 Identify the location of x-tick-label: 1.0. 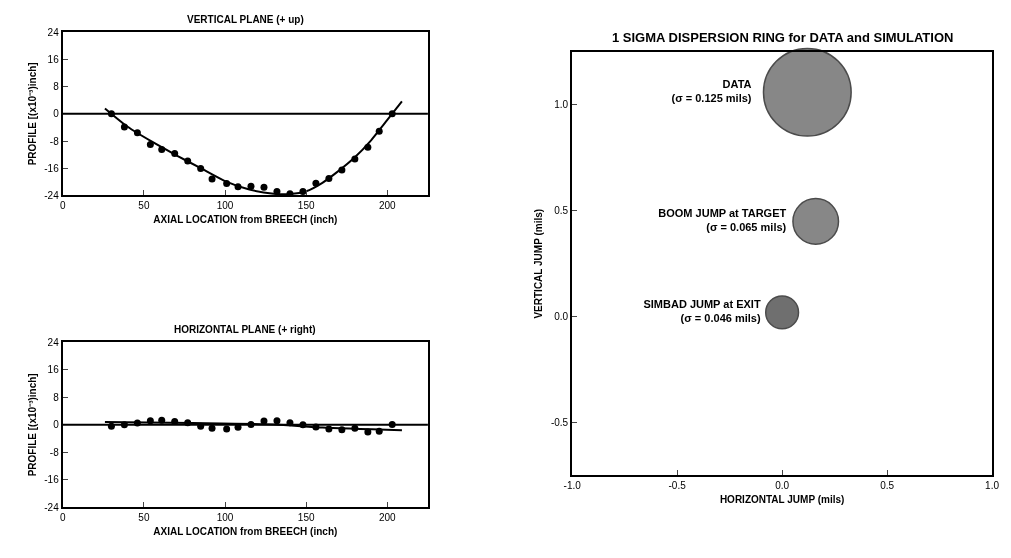
(992, 486).